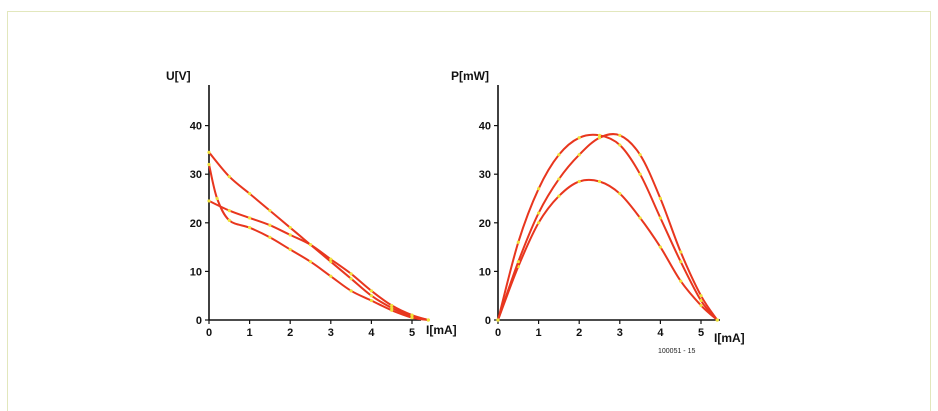 Image resolution: width=938 pixels, height=411 pixels. I want to click on figure-label: 100051 - 15, so click(676, 351).